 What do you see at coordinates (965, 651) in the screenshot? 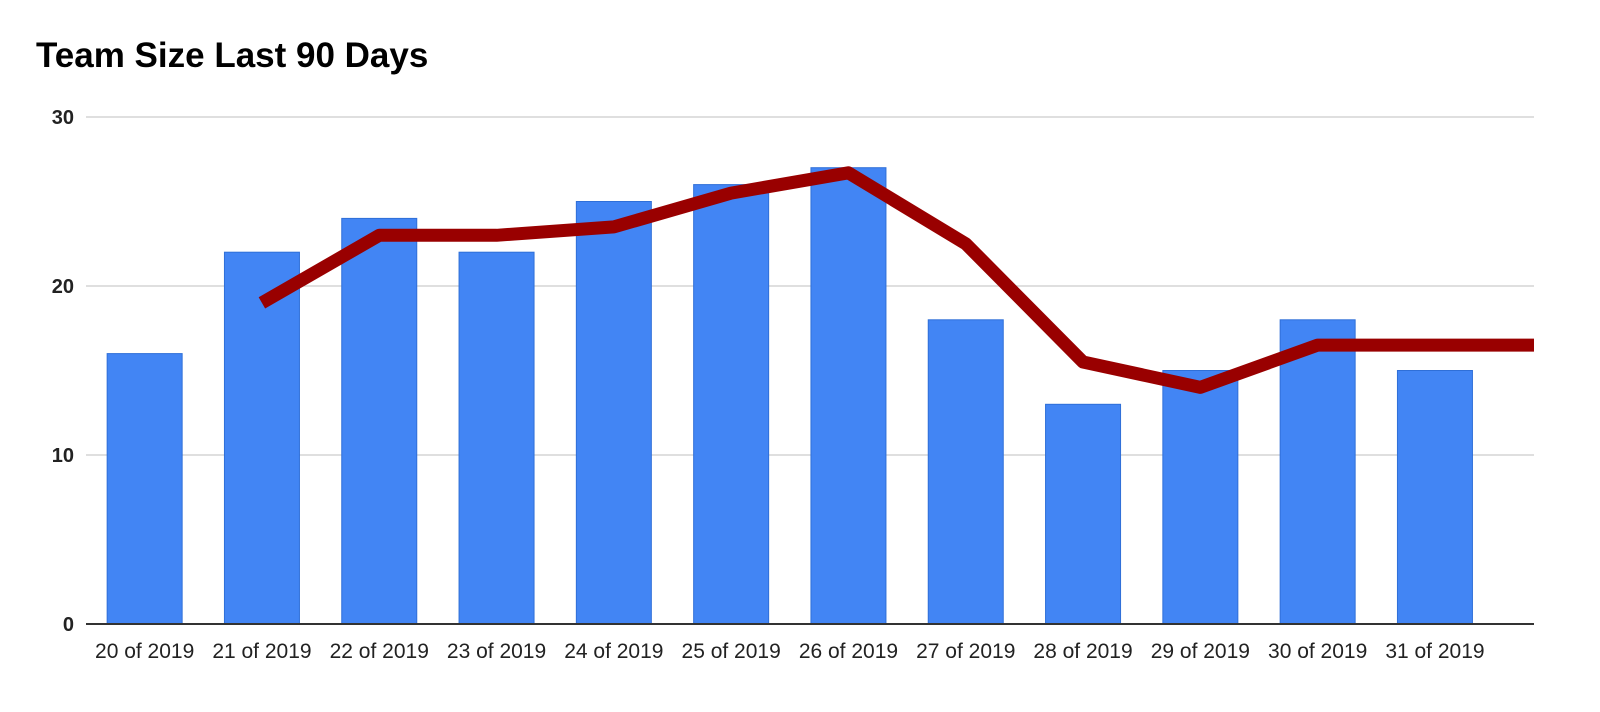
I see `x-tick-label: 27 of 2019` at bounding box center [965, 651].